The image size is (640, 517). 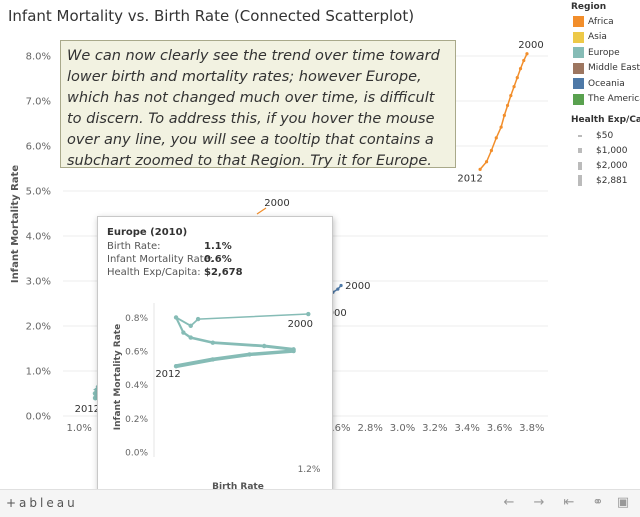 I want to click on y-tick-label: 0.6%, so click(x=136, y=353).